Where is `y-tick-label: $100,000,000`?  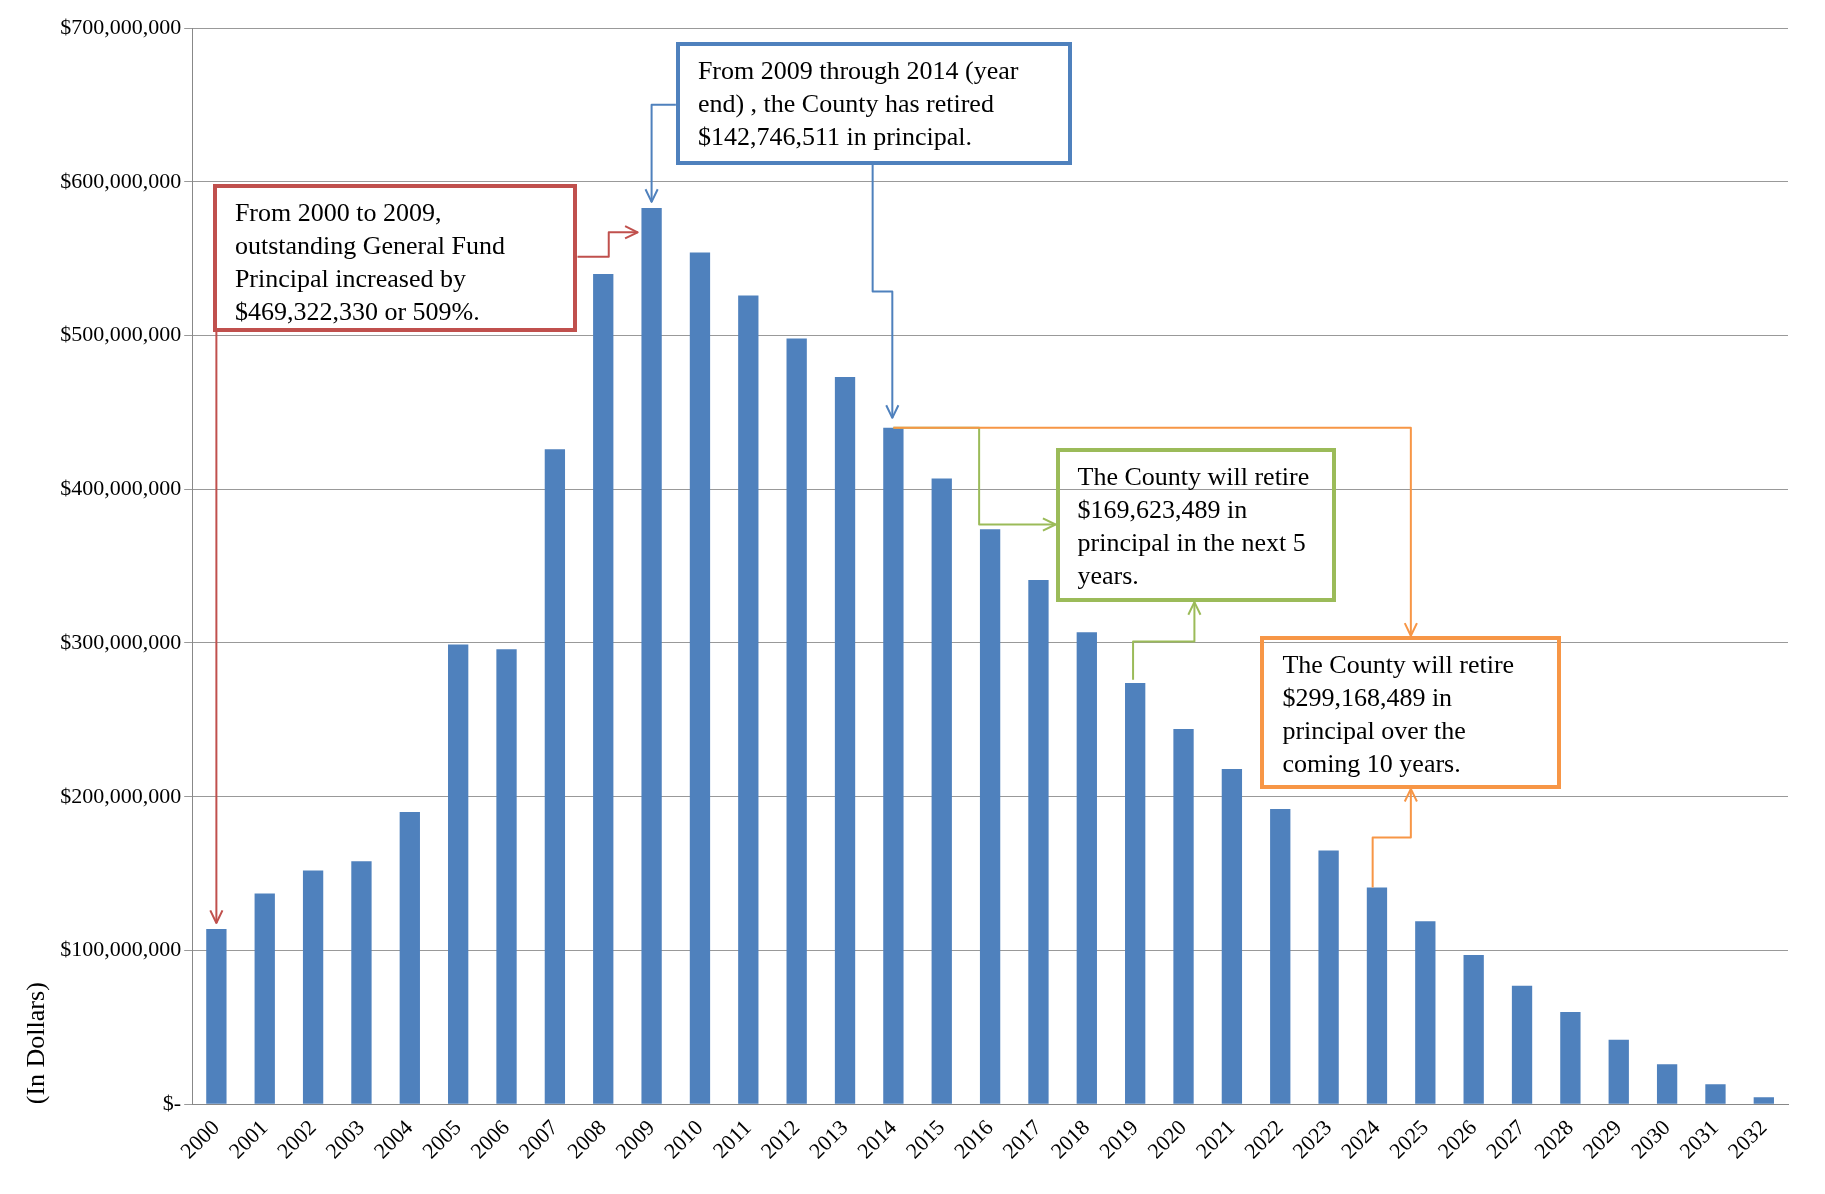
y-tick-label: $100,000,000 is located at coordinates (121, 949).